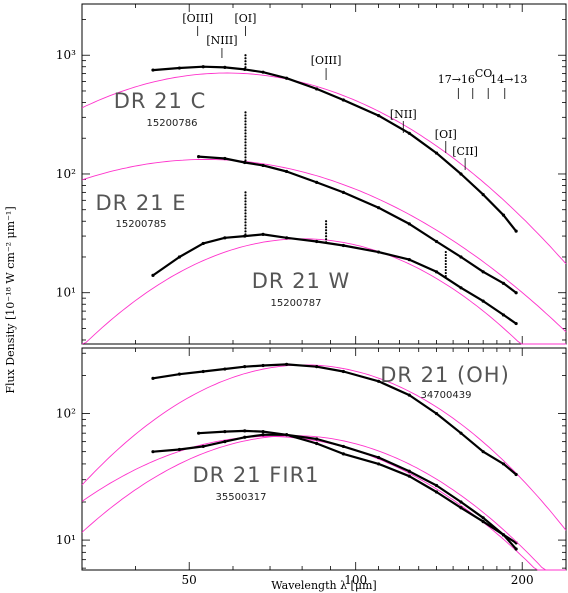 The height and width of the screenshot is (593, 568). I want to click on spectrum-dr-21-fir1, so click(357, 486).